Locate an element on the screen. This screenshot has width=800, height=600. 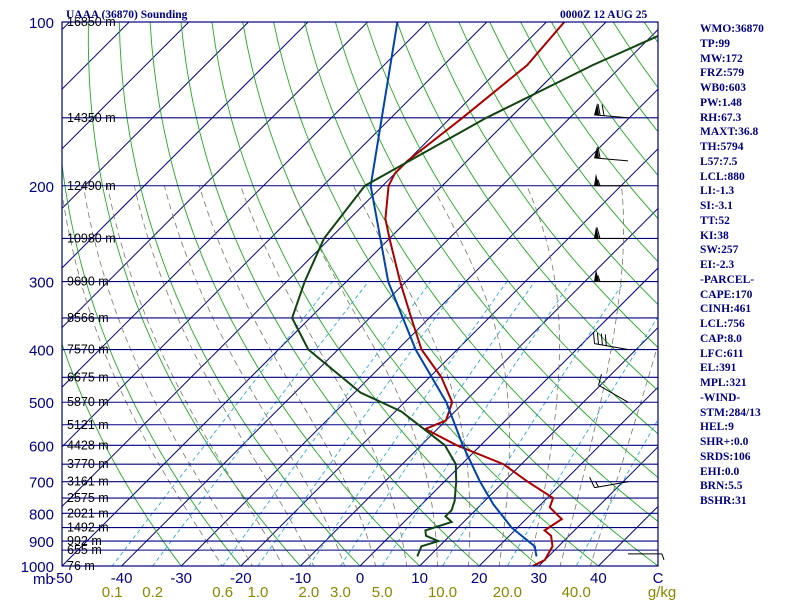
stat-item: -WIND- is located at coordinates (720, 397).